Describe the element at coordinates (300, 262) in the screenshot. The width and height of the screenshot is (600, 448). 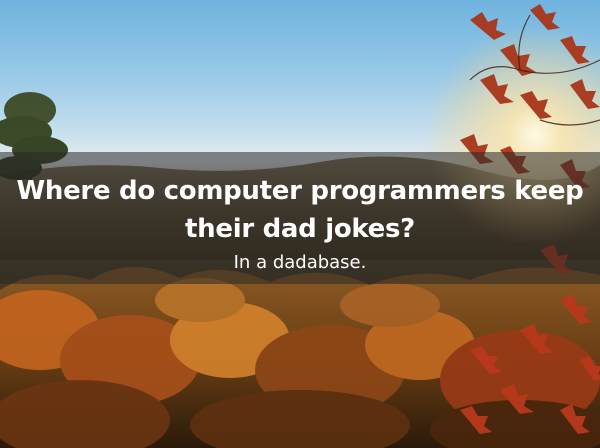
I see `joke-answer: In a dadabase.` at that location.